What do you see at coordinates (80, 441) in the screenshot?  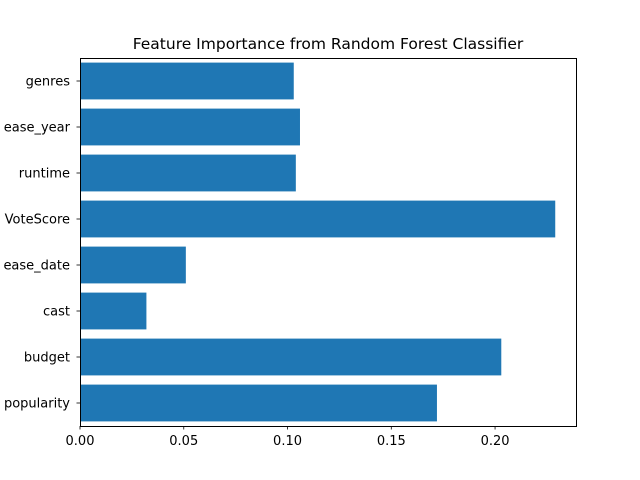 I see `x-tick-label: 0.00` at bounding box center [80, 441].